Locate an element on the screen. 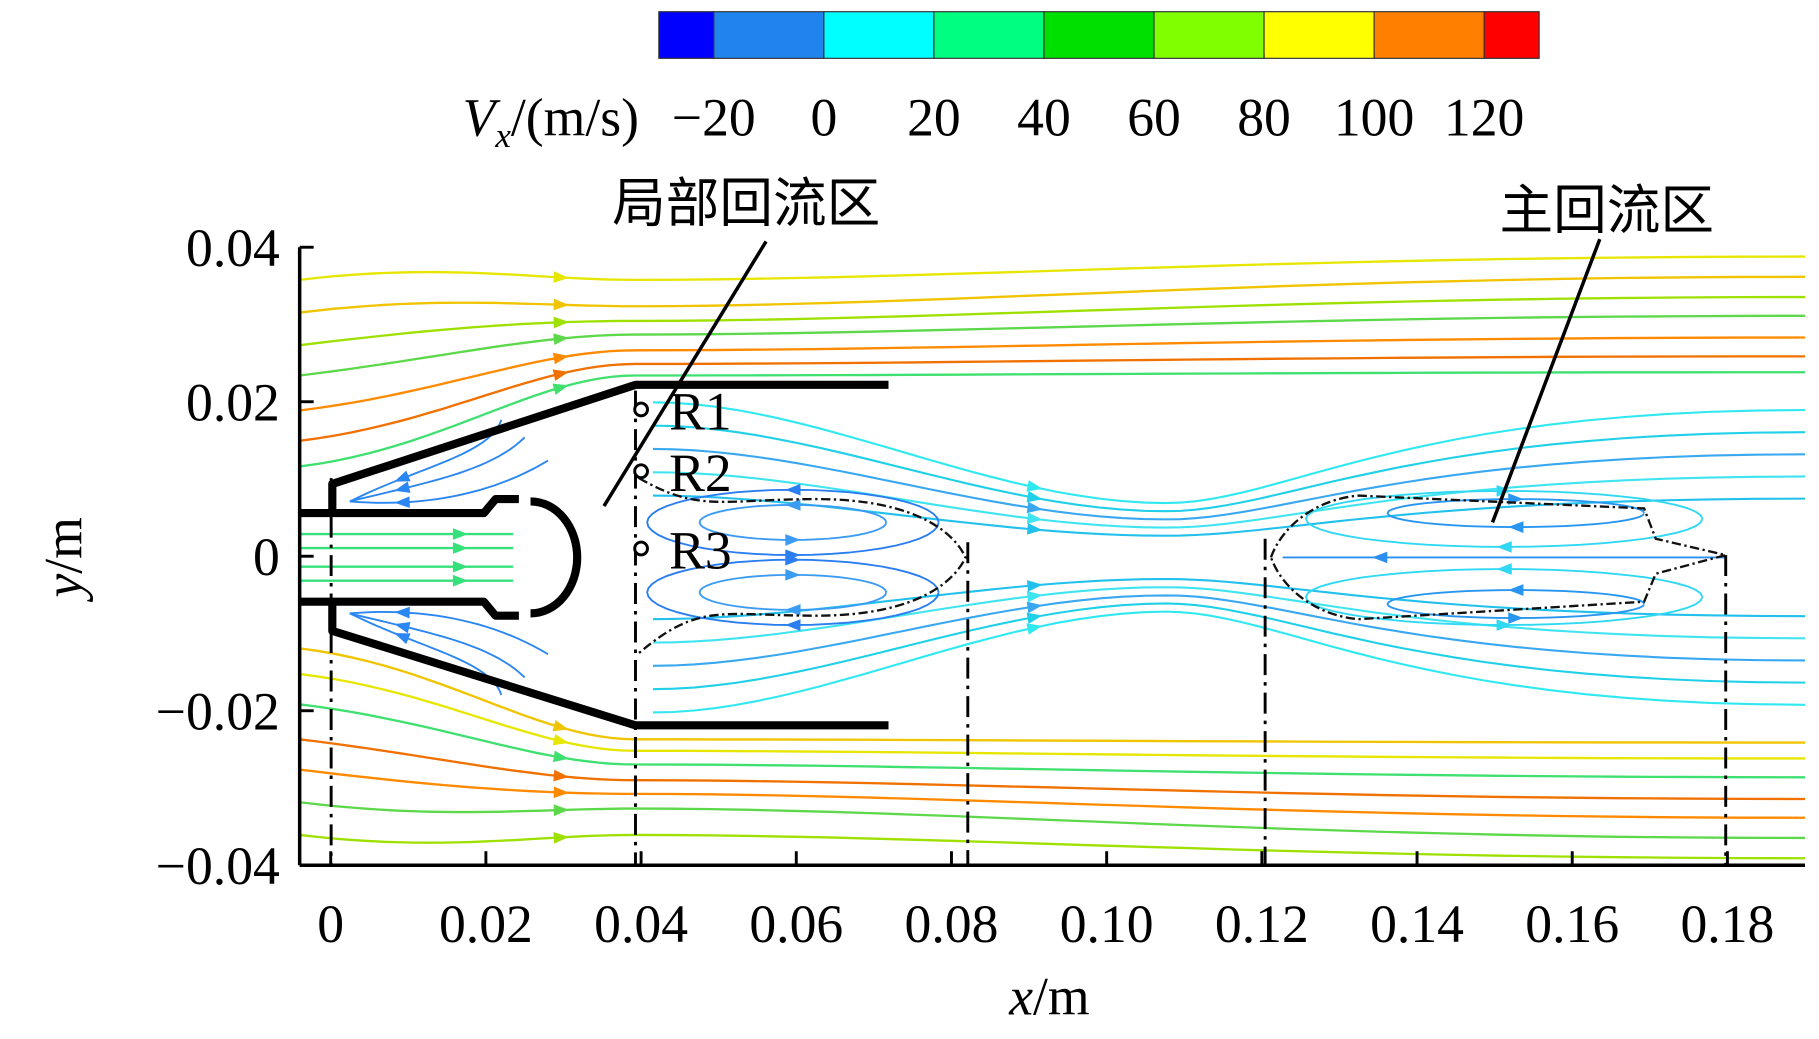  lower-inner-wall is located at coordinates (409, 608).